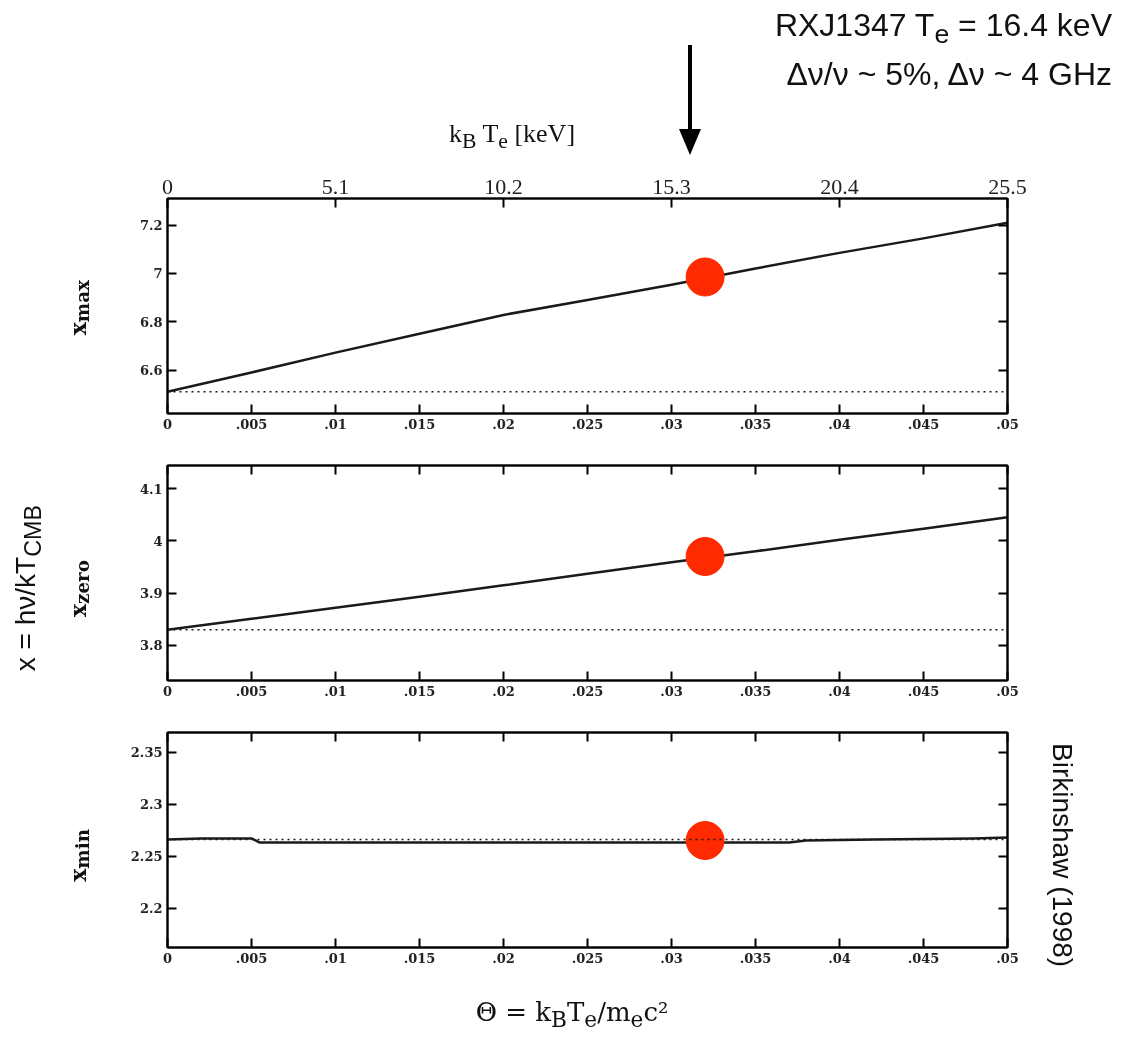 The width and height of the screenshot is (1147, 1045). I want to click on x2-tick-label: 20.4, so click(839, 186).